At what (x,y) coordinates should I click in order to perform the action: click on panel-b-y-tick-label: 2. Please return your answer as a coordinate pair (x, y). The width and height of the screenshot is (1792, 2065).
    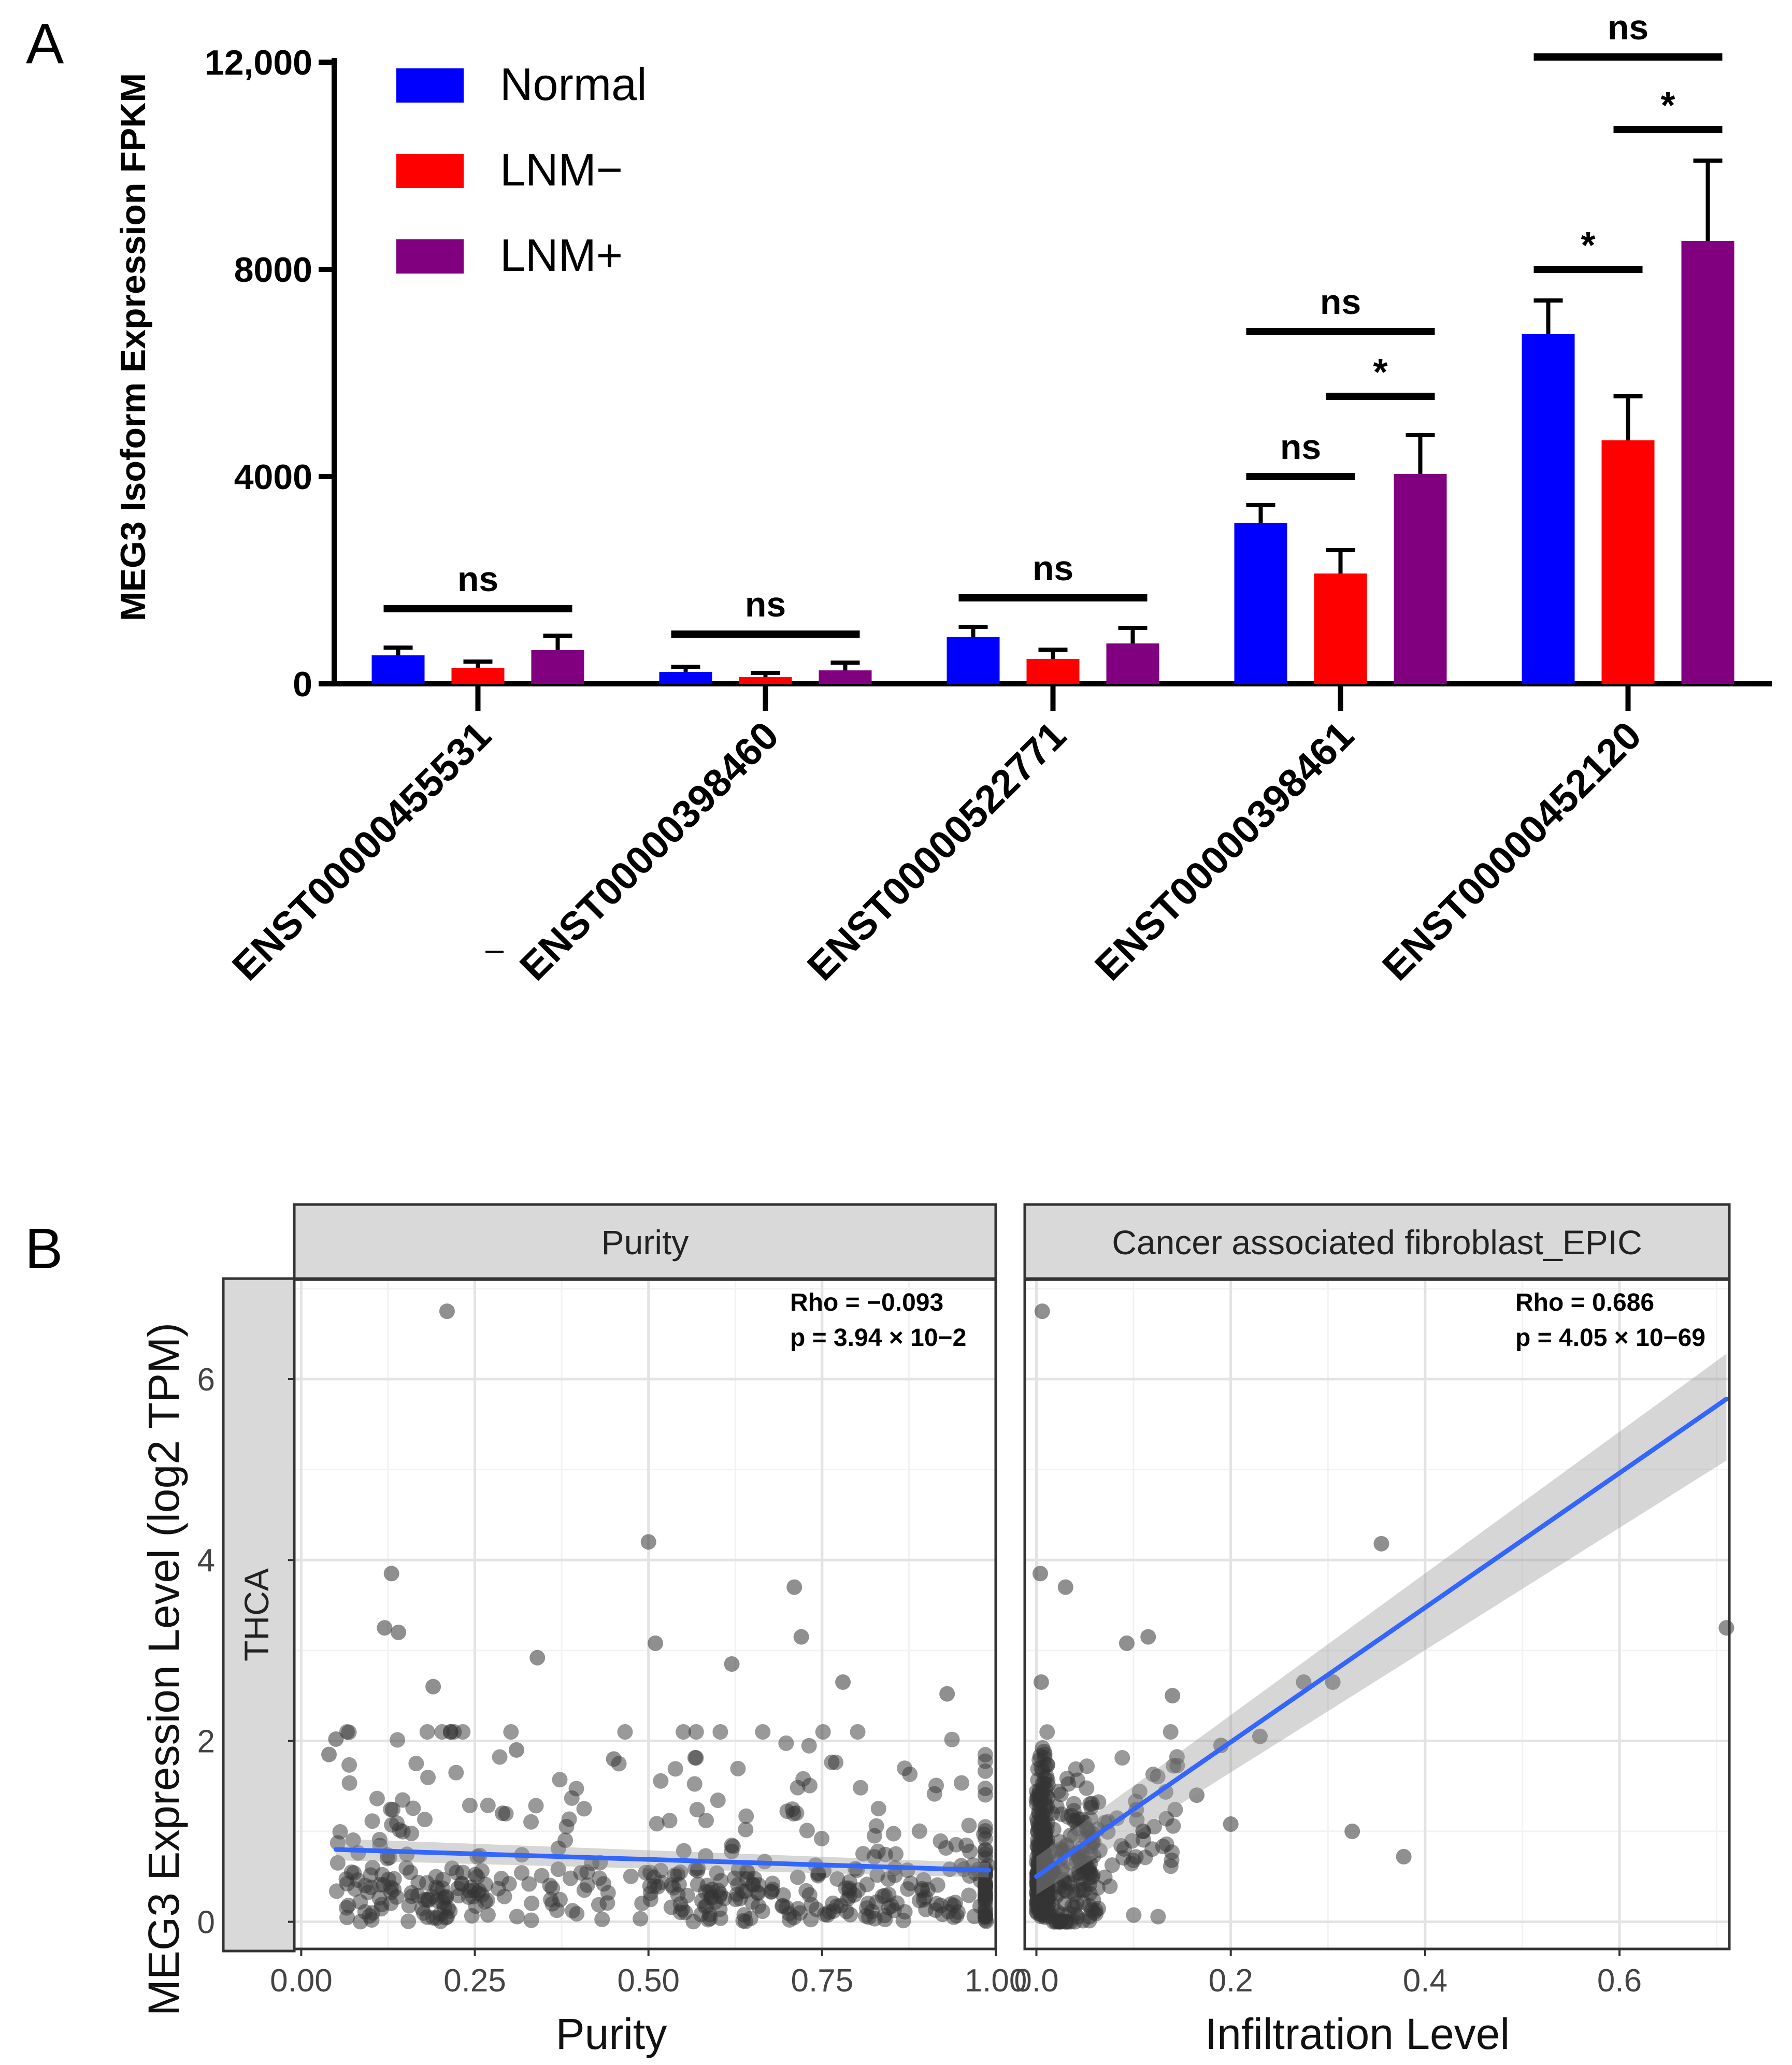
    Looking at the image, I should click on (206, 1741).